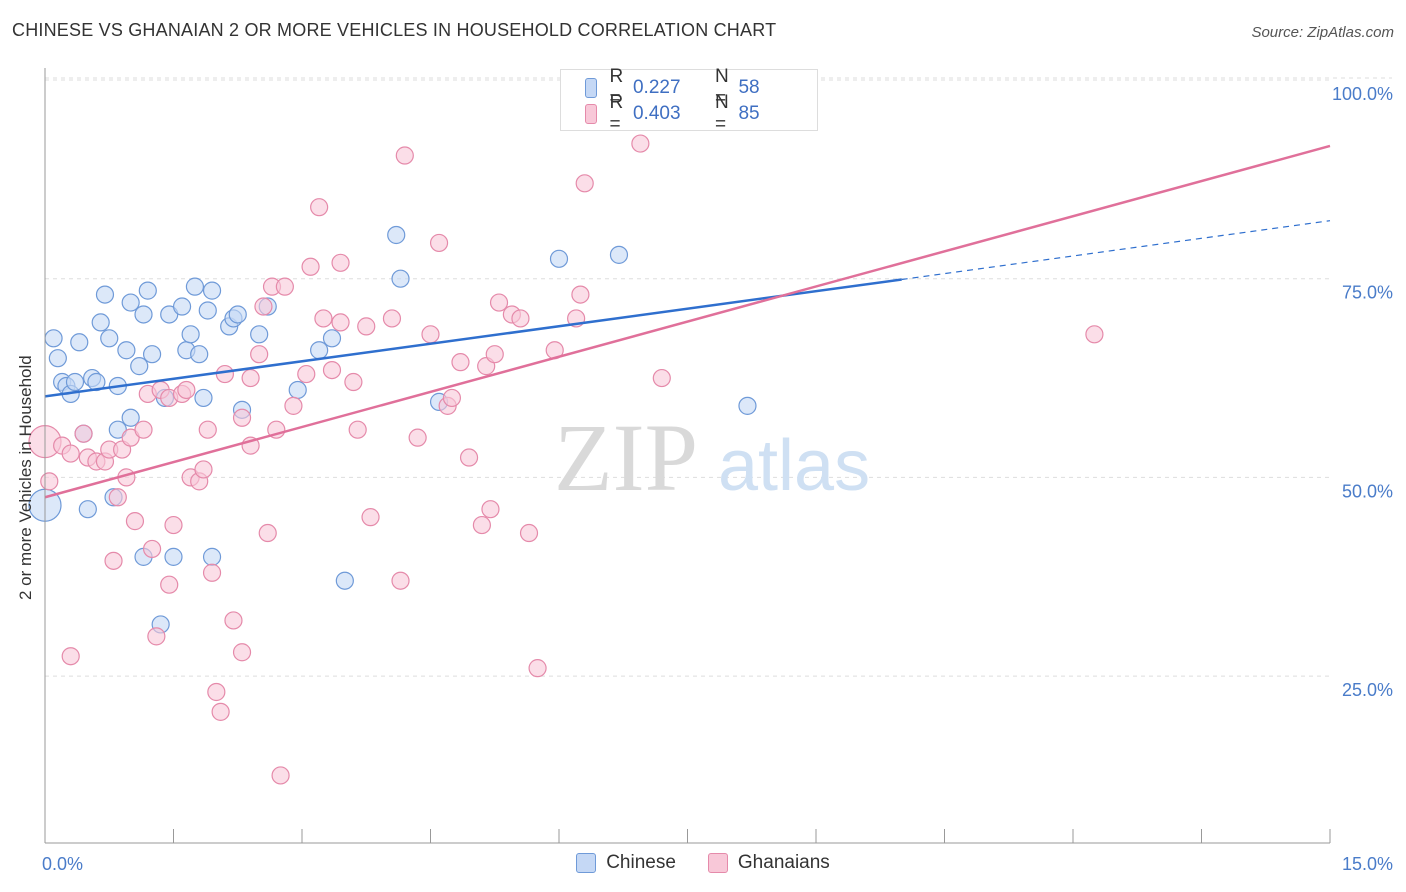 The height and width of the screenshot is (892, 1406). Describe the element at coordinates (1367, 491) in the screenshot. I see `y-tick-label: 50.0%` at that location.